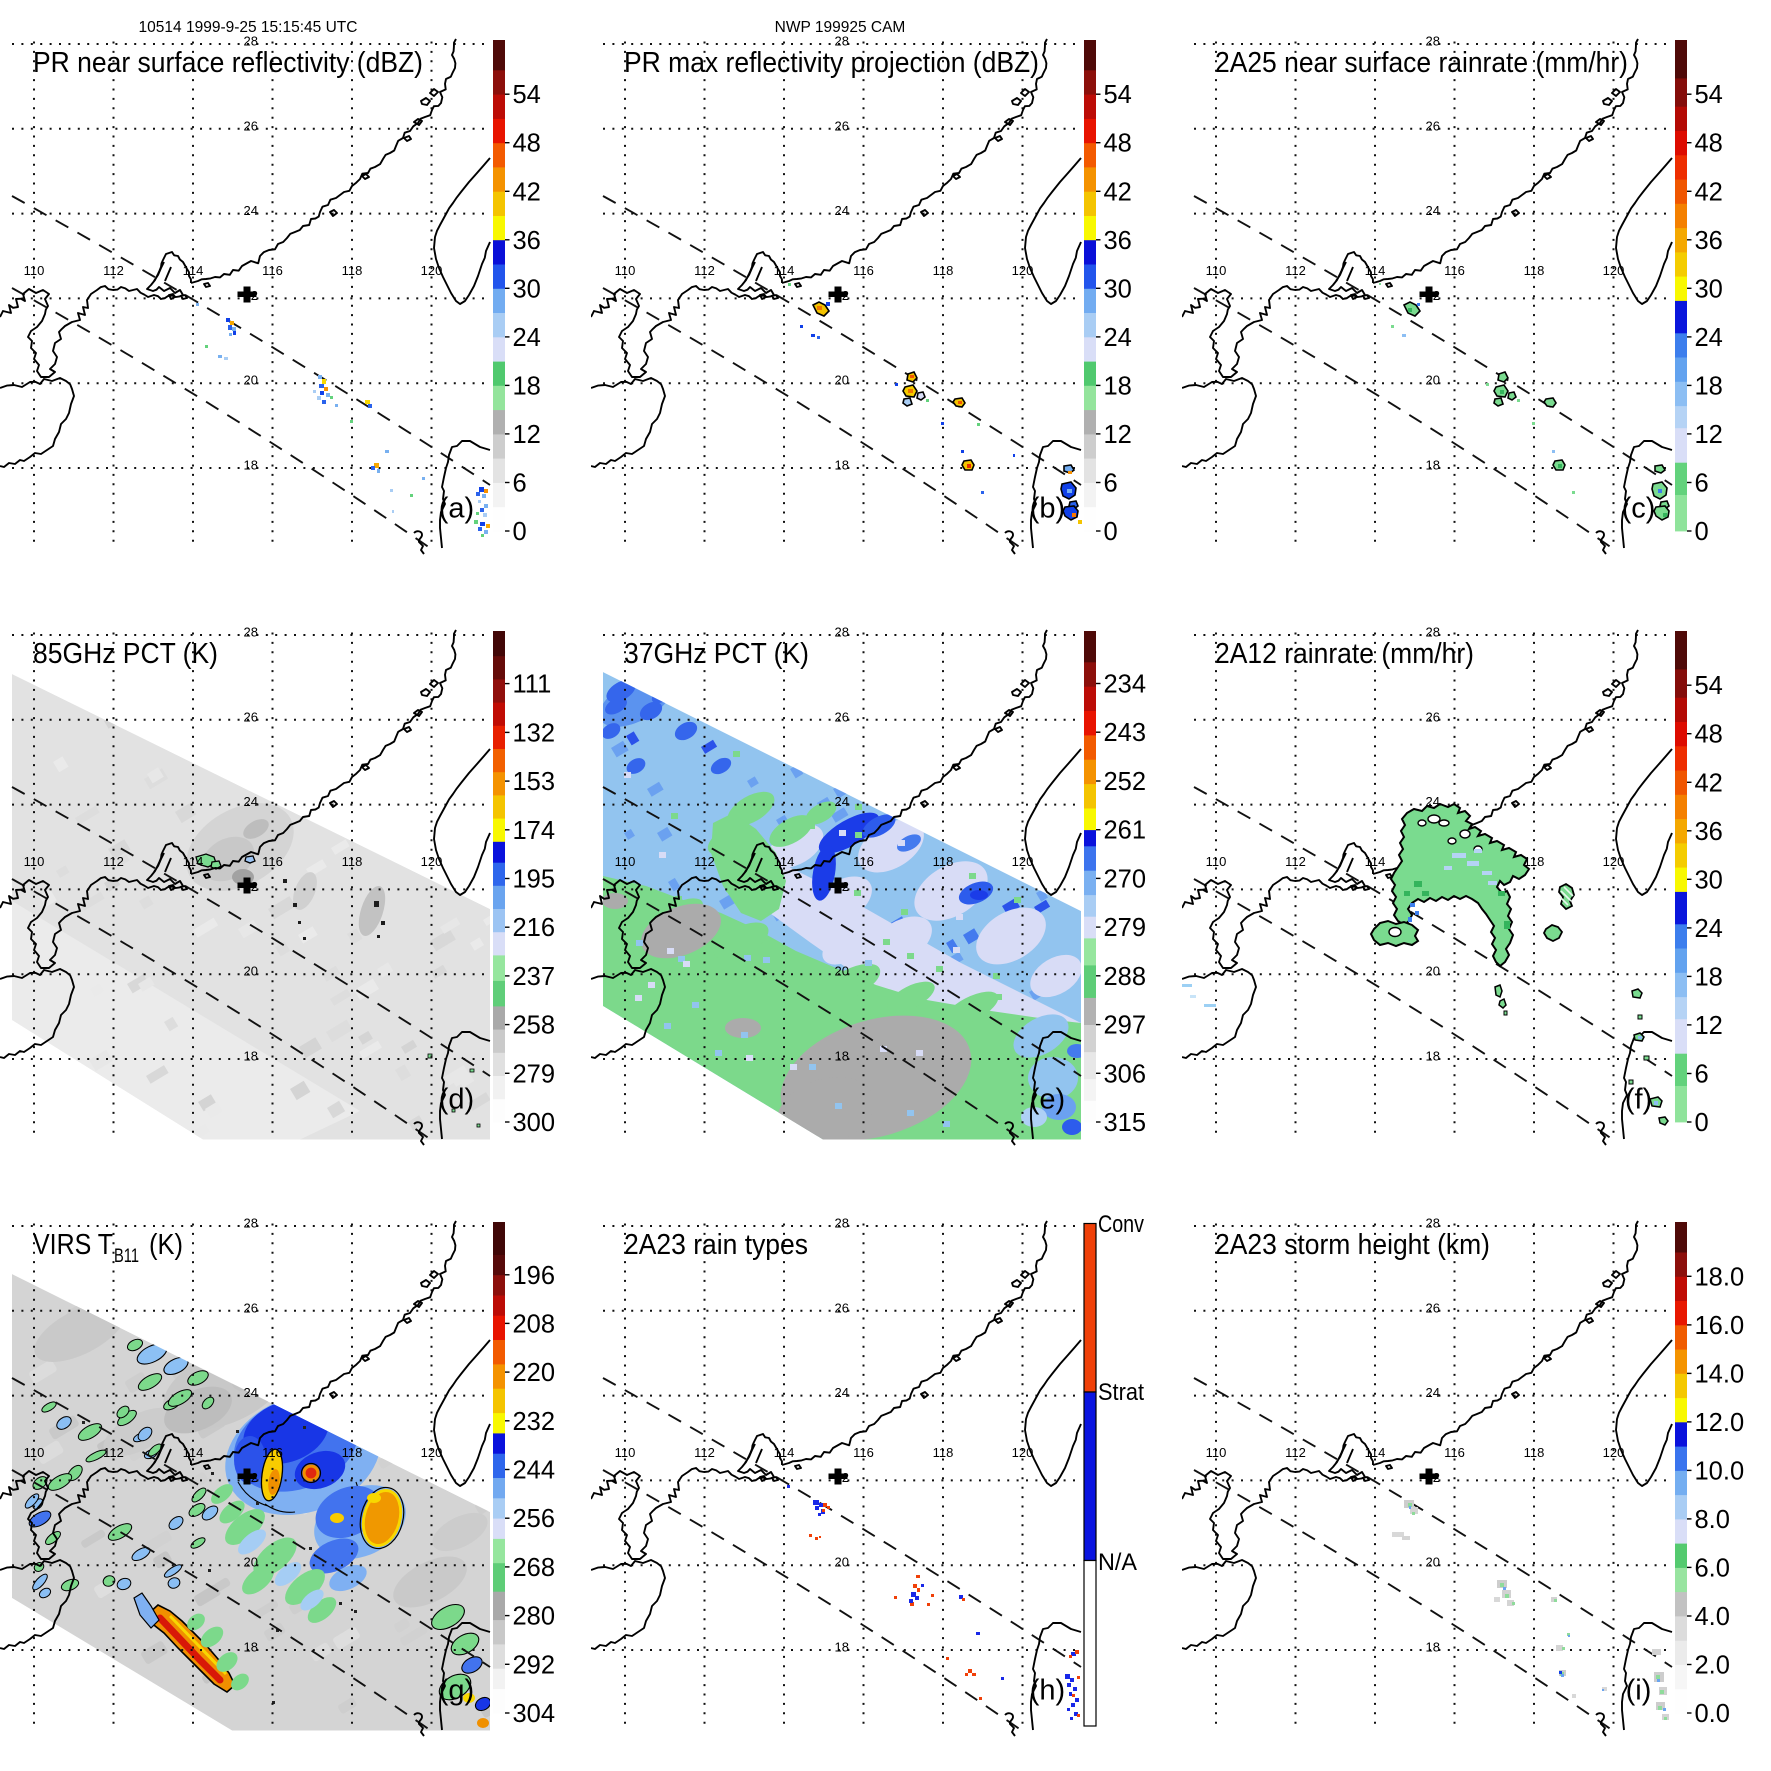  What do you see at coordinates (534, 1276) in the screenshot?
I see `svg-text: 196` at bounding box center [534, 1276].